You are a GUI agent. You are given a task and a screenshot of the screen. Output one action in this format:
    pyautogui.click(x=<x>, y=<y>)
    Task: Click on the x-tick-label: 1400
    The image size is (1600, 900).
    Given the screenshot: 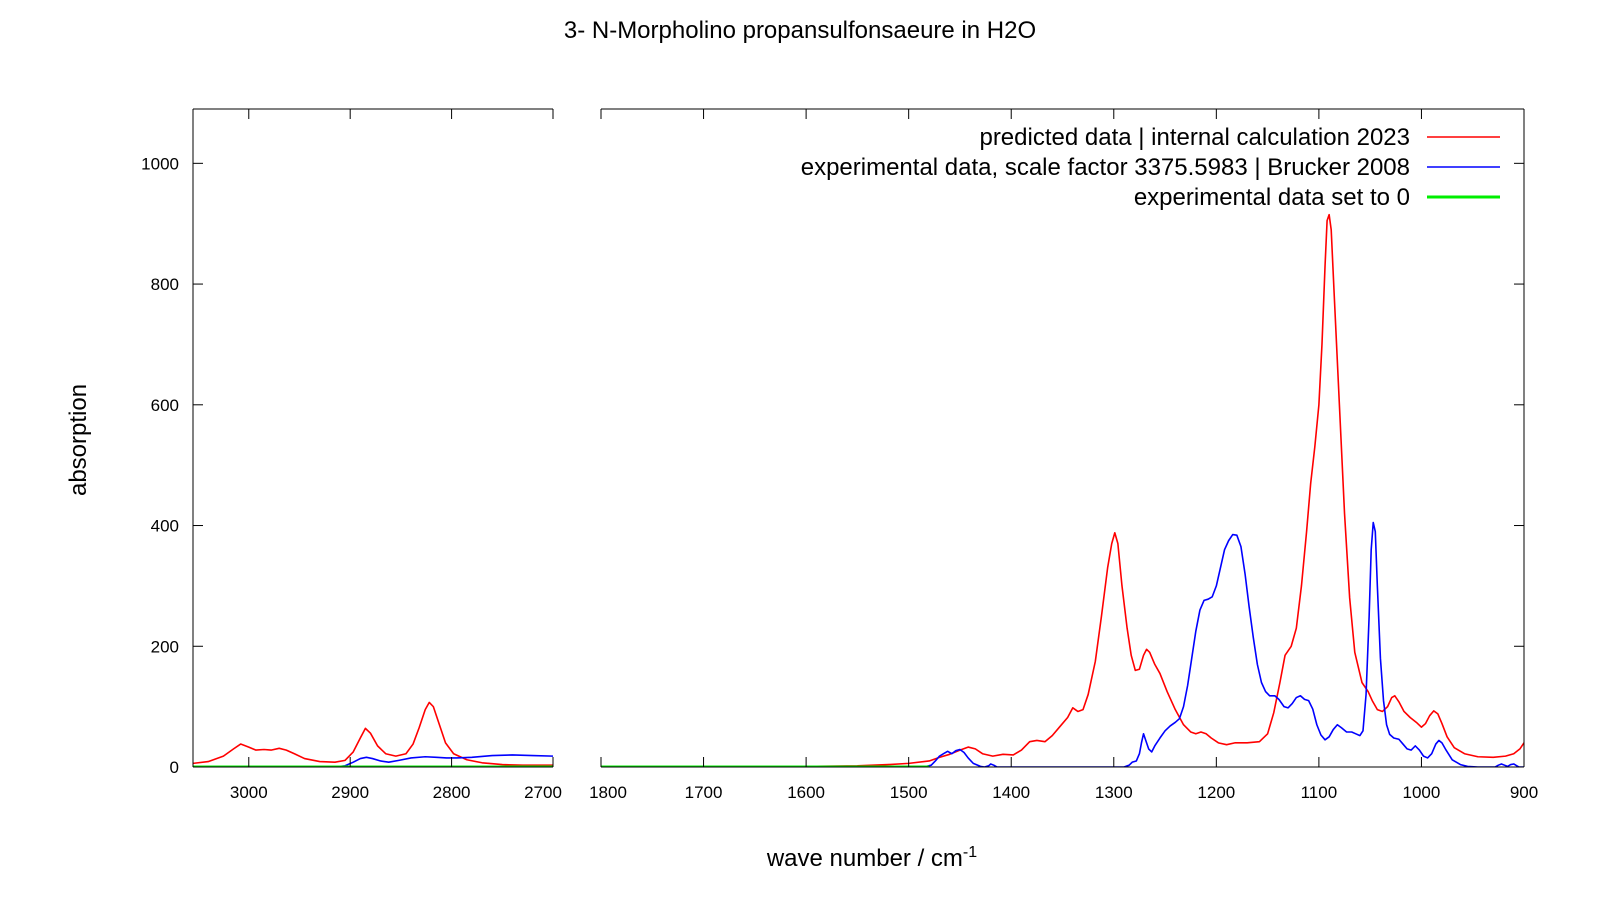 What is the action you would take?
    pyautogui.click(x=1011, y=792)
    